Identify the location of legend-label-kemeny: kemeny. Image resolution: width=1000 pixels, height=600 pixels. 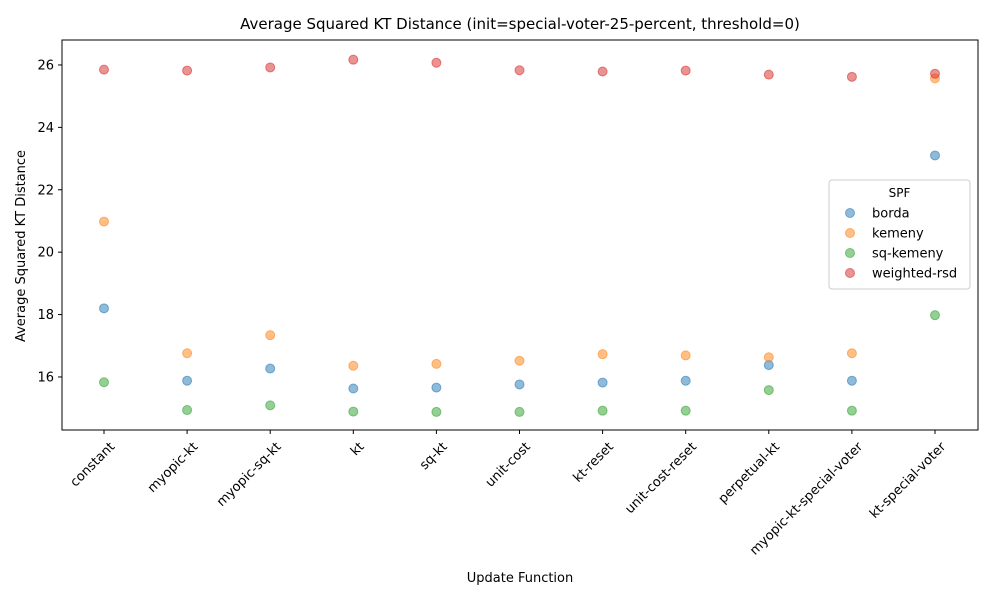
(898, 234).